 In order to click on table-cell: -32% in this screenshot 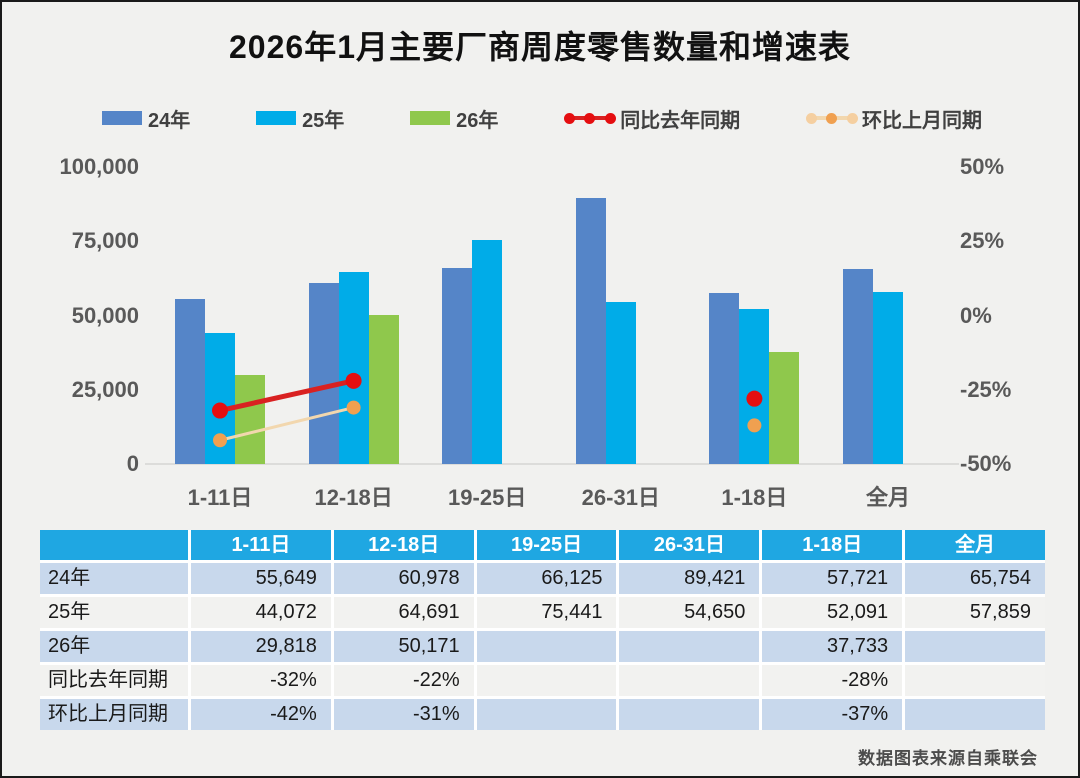, I will do `click(261, 680)`.